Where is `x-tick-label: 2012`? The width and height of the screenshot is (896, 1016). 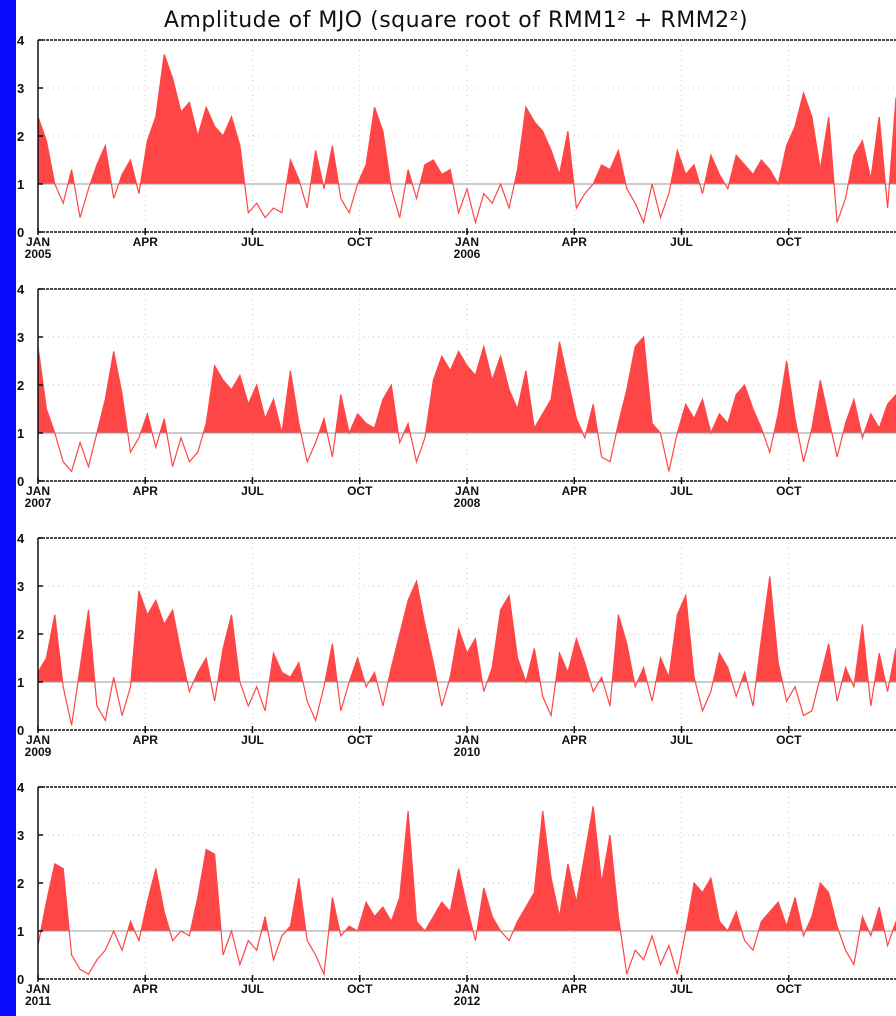
x-tick-label: 2012 is located at coordinates (467, 1001).